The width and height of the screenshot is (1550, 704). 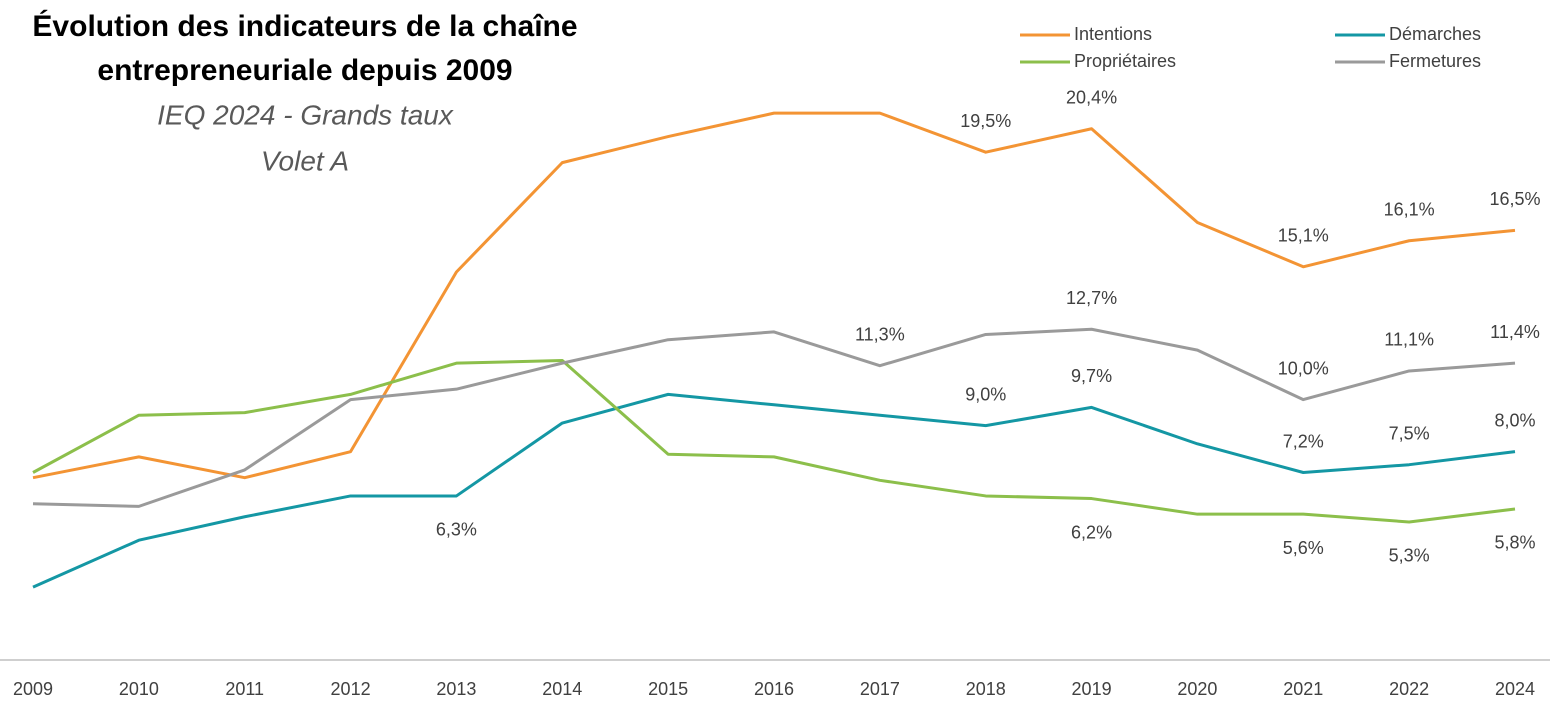 What do you see at coordinates (1303, 441) in the screenshot?
I see `data-label: 7,2%` at bounding box center [1303, 441].